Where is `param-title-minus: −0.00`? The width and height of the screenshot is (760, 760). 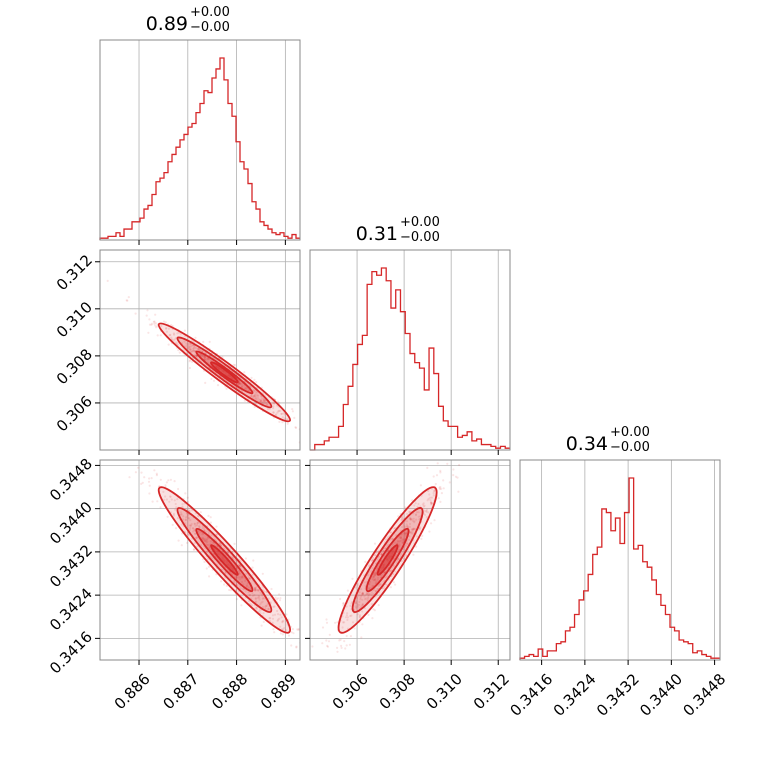 param-title-minus: −0.00 is located at coordinates (630, 447).